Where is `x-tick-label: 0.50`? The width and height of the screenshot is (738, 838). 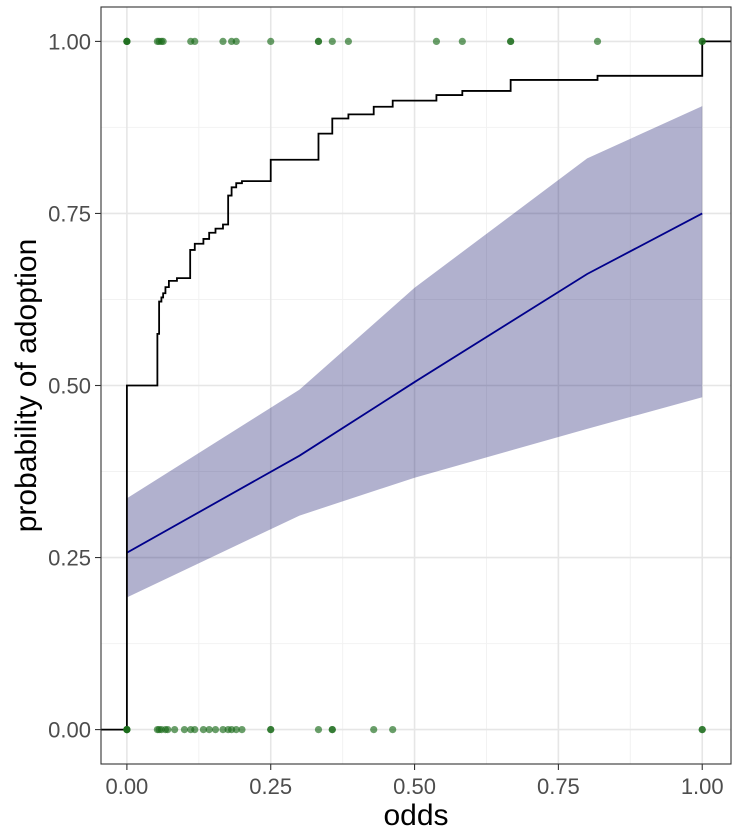
x-tick-label: 0.50 is located at coordinates (414, 786).